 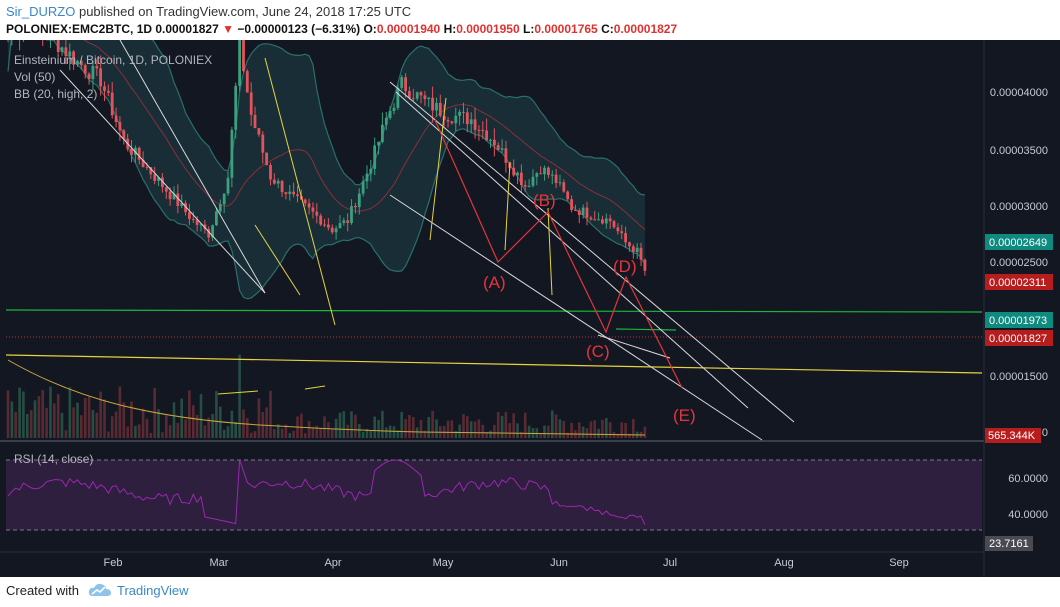 I want to click on bollinger-upper, so click(x=398, y=118).